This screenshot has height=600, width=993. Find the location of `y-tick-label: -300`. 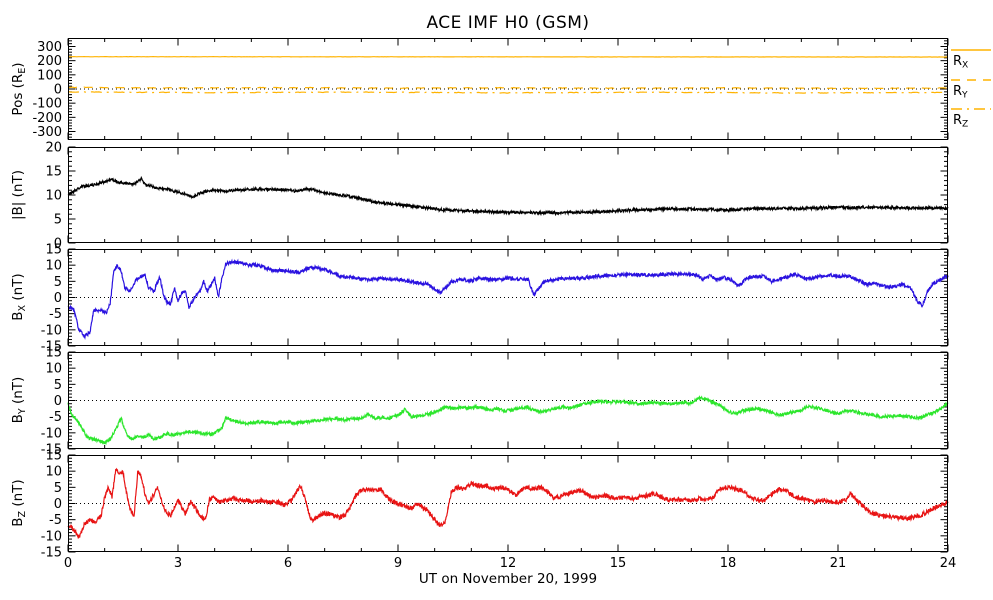

y-tick-label: -300 is located at coordinates (47, 132).